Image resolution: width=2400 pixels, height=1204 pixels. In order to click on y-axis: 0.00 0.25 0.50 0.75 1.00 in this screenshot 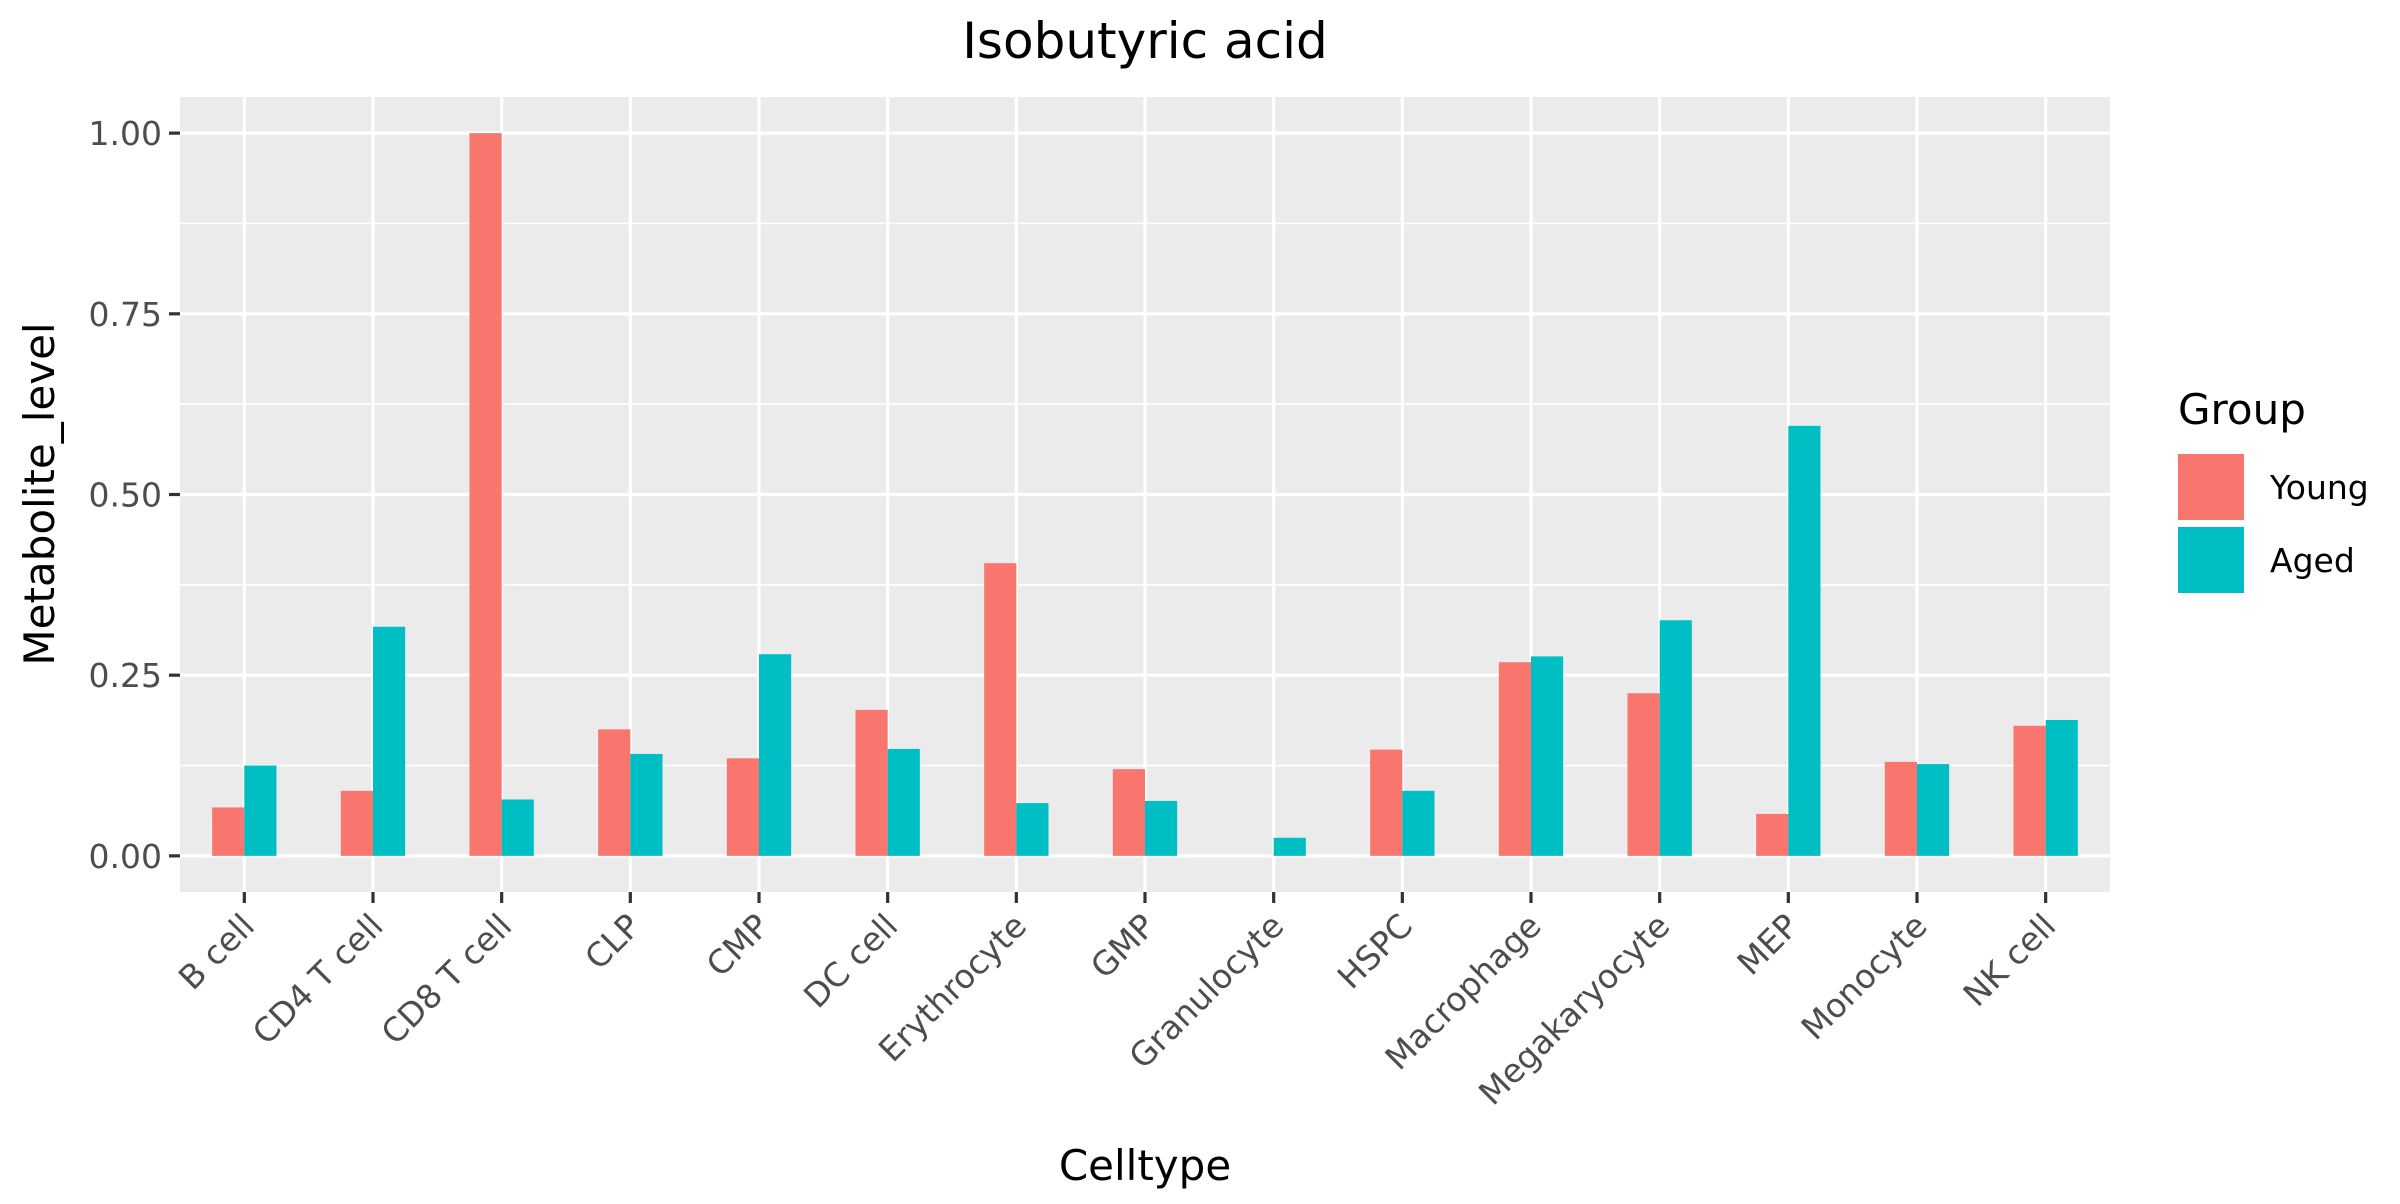, I will do `click(134, 495)`.